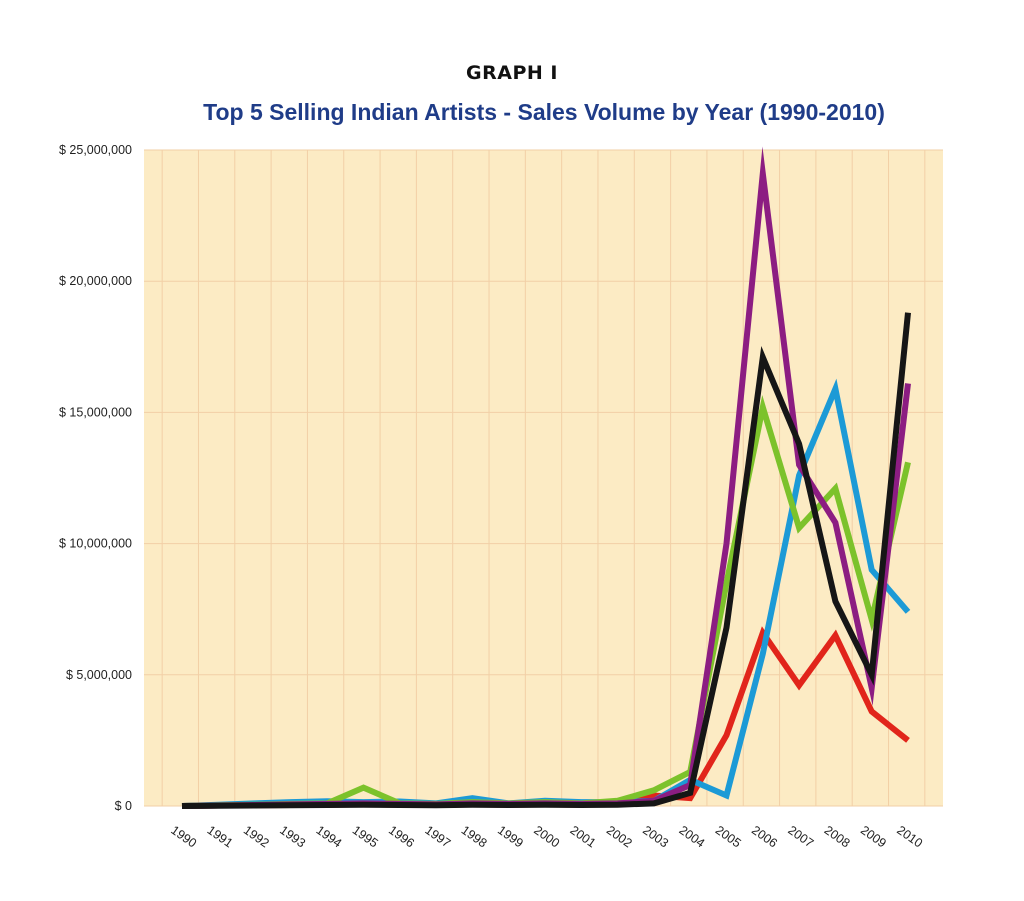 The image size is (1024, 901). What do you see at coordinates (655, 836) in the screenshot?
I see `x-tick-label: 2003` at bounding box center [655, 836].